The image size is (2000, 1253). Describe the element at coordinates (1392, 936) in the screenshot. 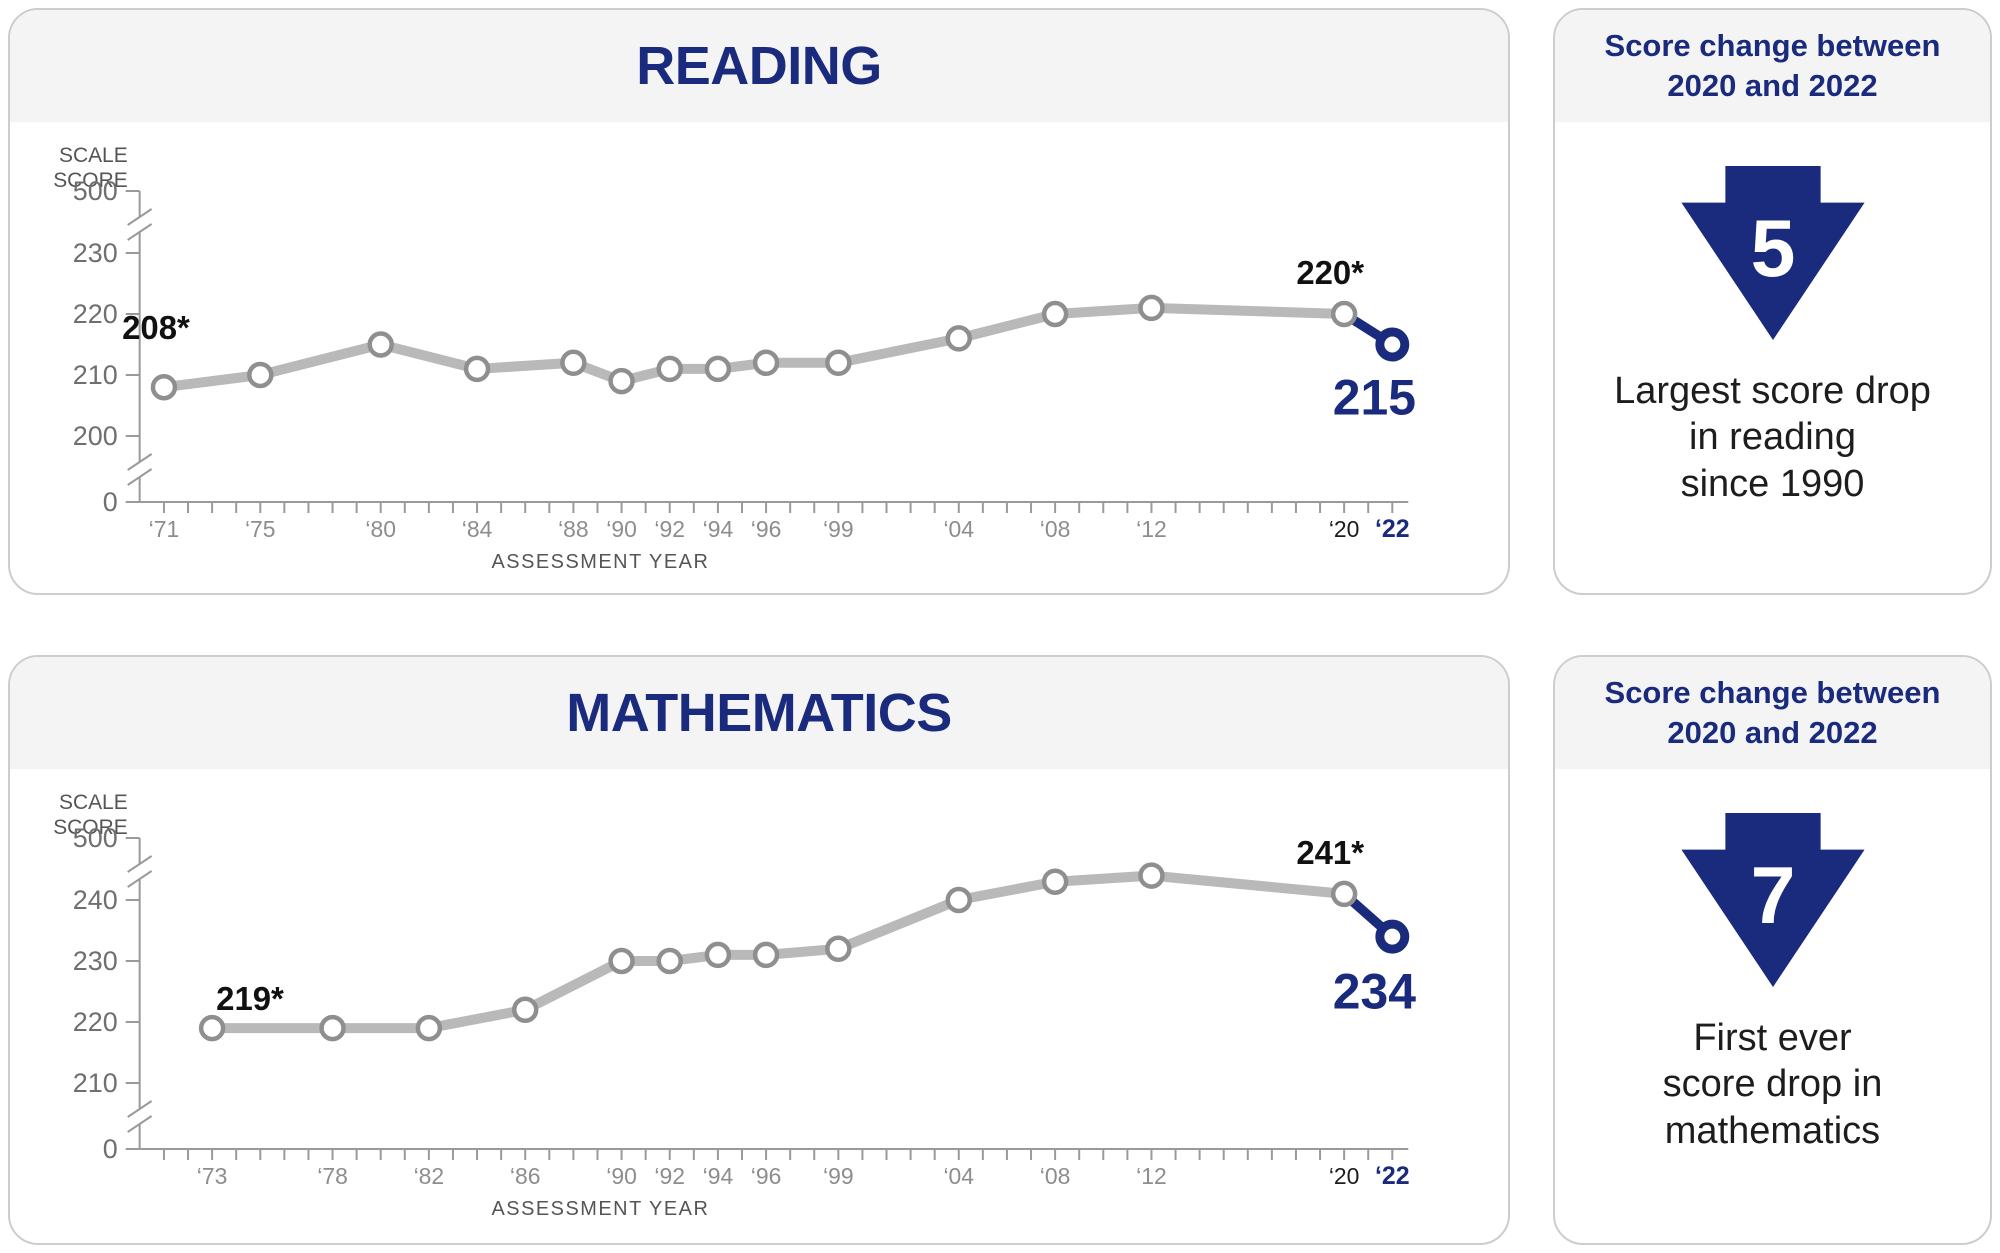

I see `final-point` at that location.